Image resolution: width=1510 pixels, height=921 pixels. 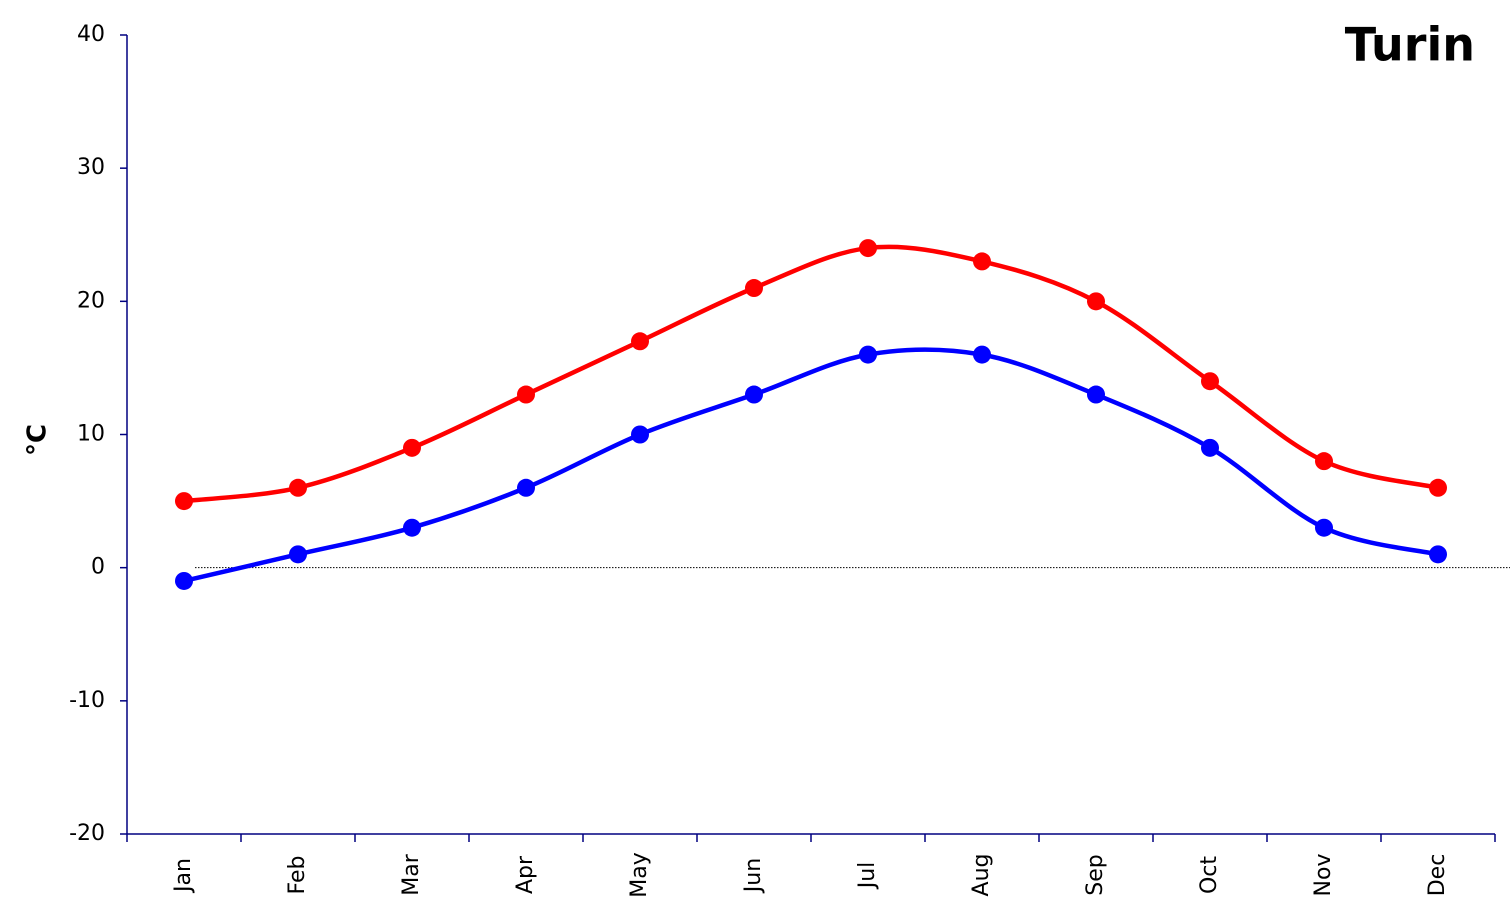 I want to click on x-tick-label: Jun, so click(x=753, y=876).